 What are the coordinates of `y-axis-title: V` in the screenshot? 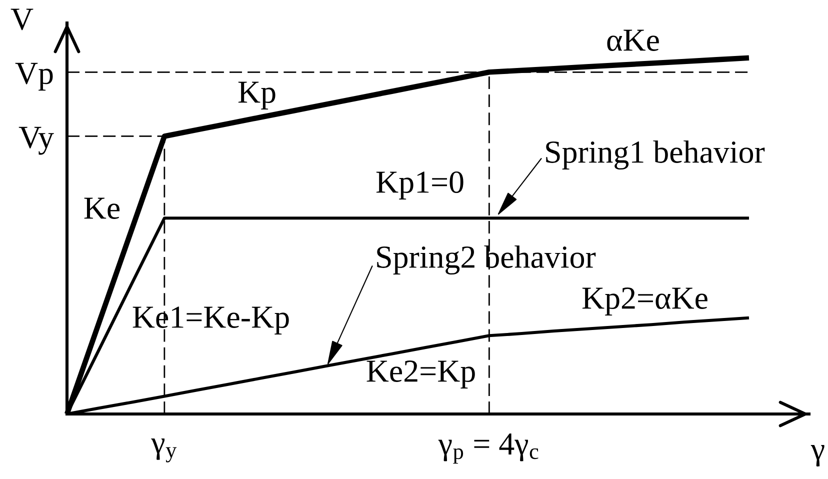 It's located at (22, 19).